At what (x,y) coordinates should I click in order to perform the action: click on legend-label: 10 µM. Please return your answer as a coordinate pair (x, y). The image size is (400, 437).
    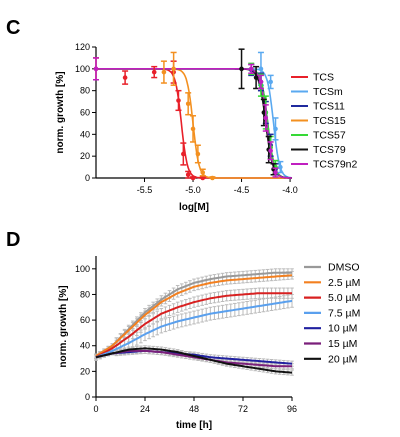
    Looking at the image, I should click on (342, 329).